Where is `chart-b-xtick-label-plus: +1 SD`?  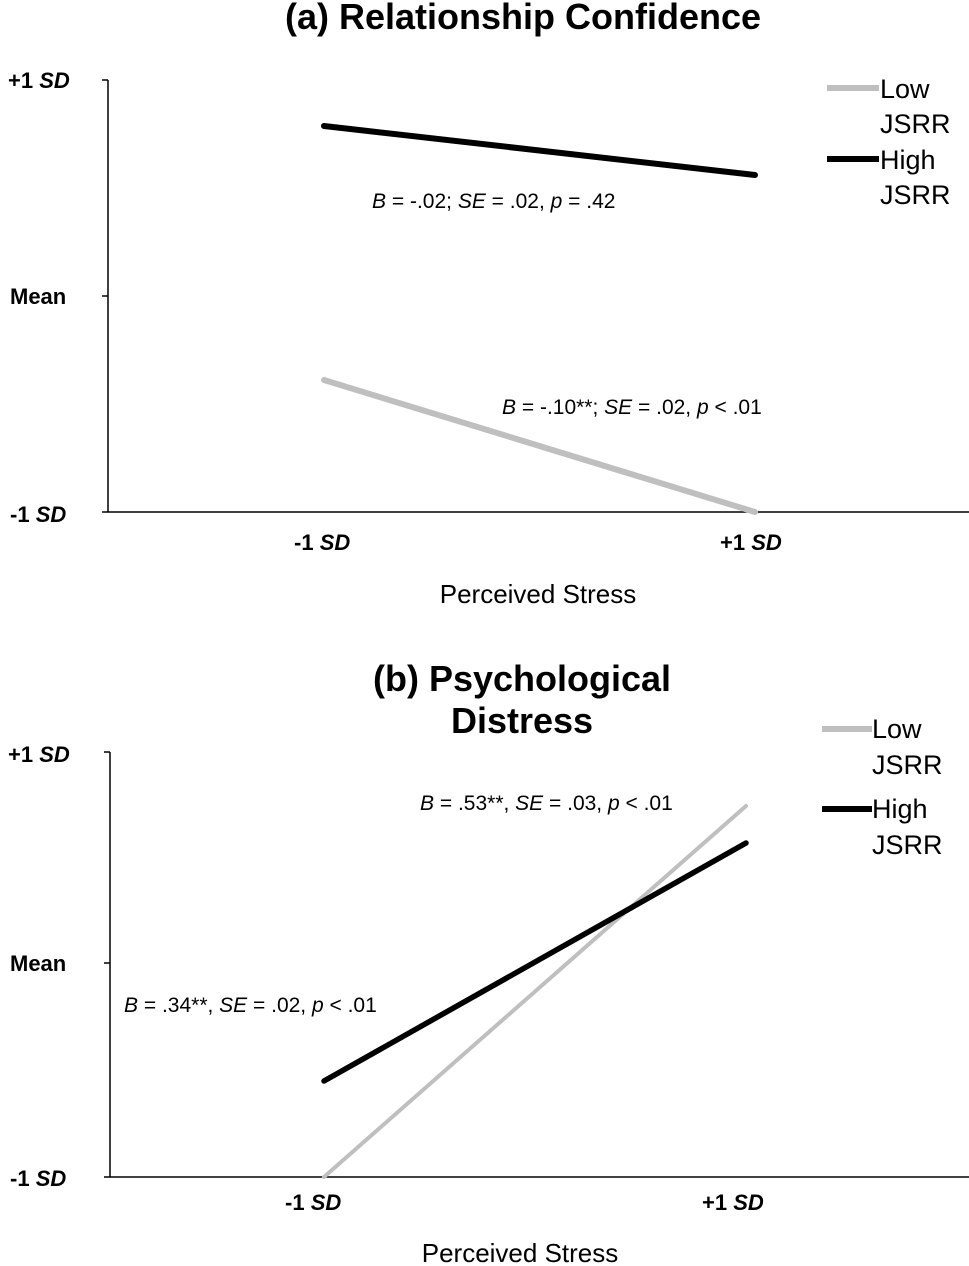 chart-b-xtick-label-plus: +1 SD is located at coordinates (733, 1202).